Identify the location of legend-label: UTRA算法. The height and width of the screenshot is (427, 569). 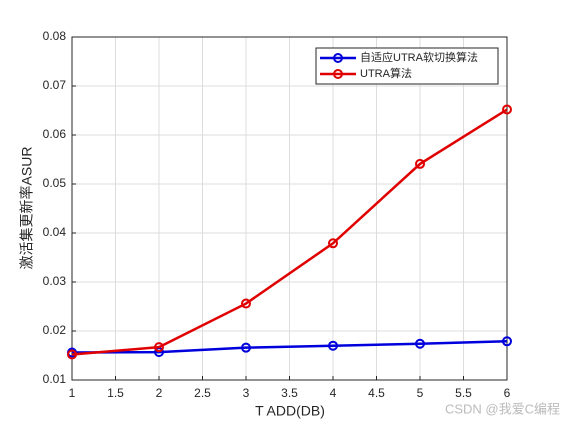
(386, 73).